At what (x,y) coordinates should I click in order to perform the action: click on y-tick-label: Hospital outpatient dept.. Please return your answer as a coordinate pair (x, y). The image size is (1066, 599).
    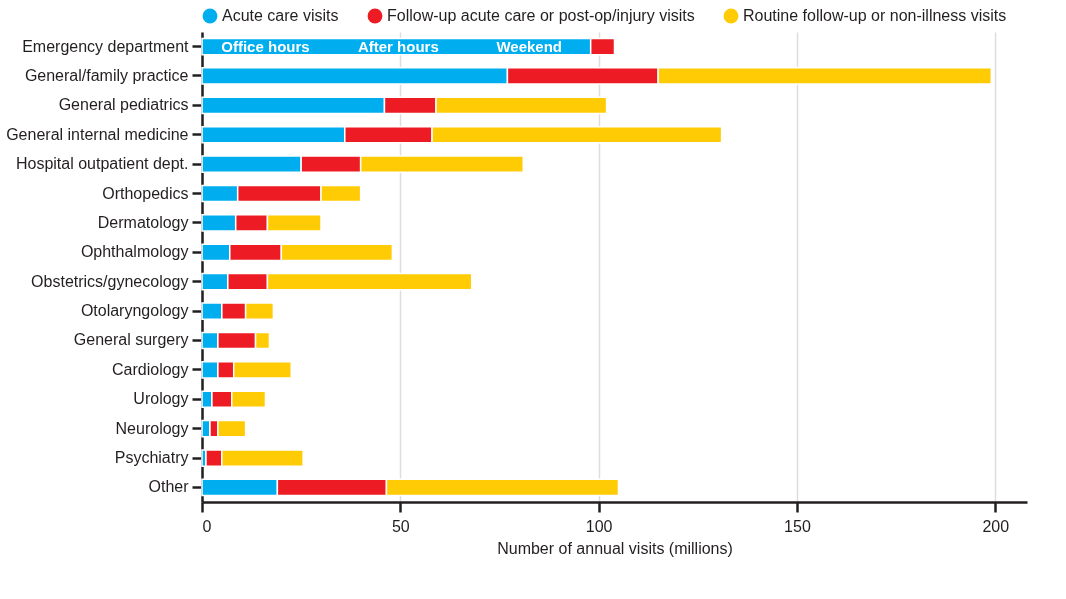
    Looking at the image, I should click on (102, 164).